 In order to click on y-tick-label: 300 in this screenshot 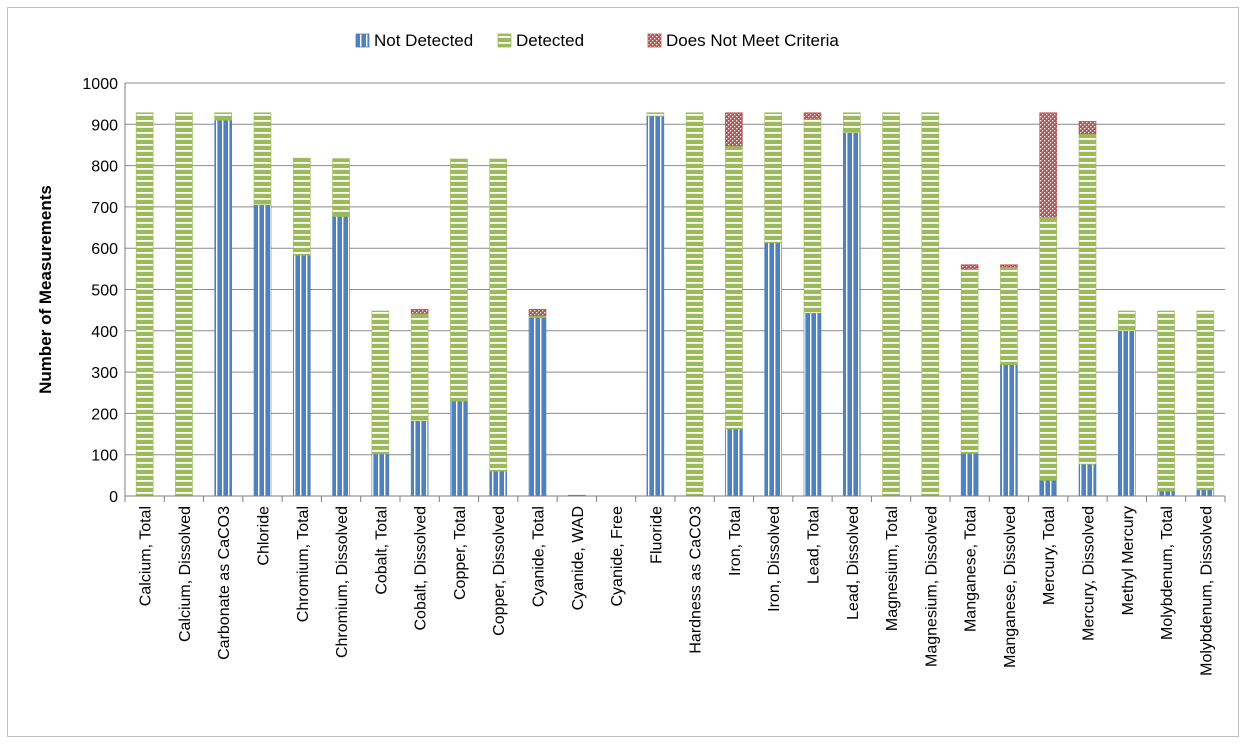, I will do `click(104, 373)`.